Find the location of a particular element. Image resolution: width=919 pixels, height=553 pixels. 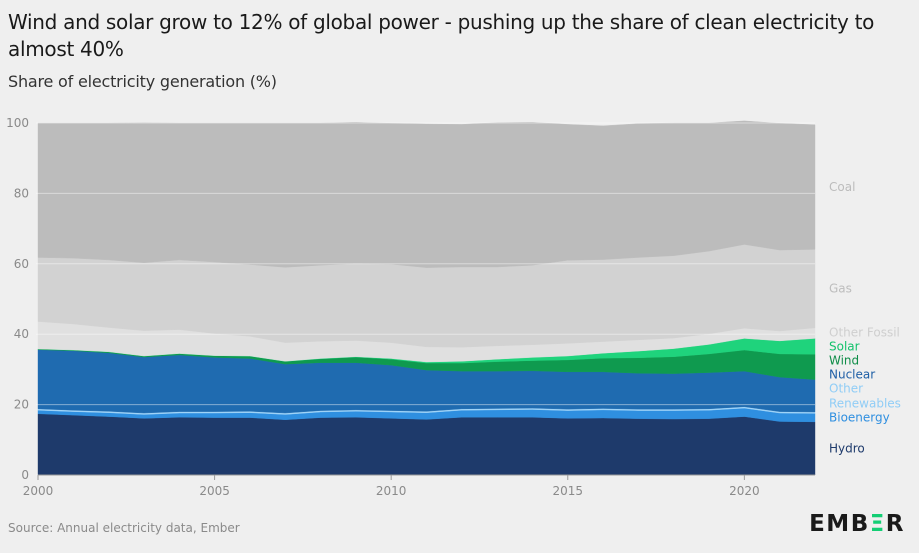

series-label-hydro: Hydro is located at coordinates (847, 448).